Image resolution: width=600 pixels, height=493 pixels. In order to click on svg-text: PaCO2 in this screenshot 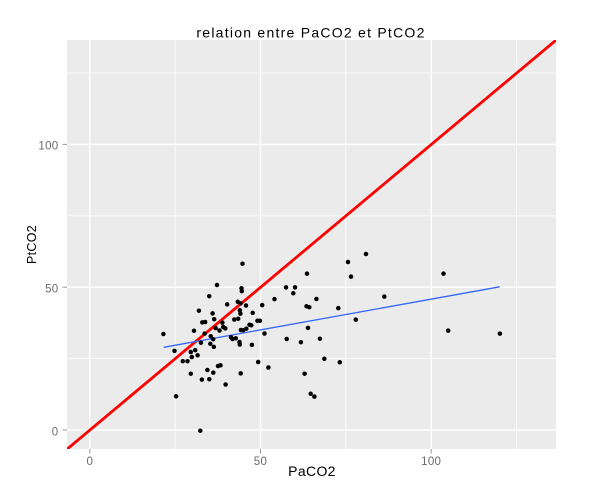, I will do `click(312, 471)`.